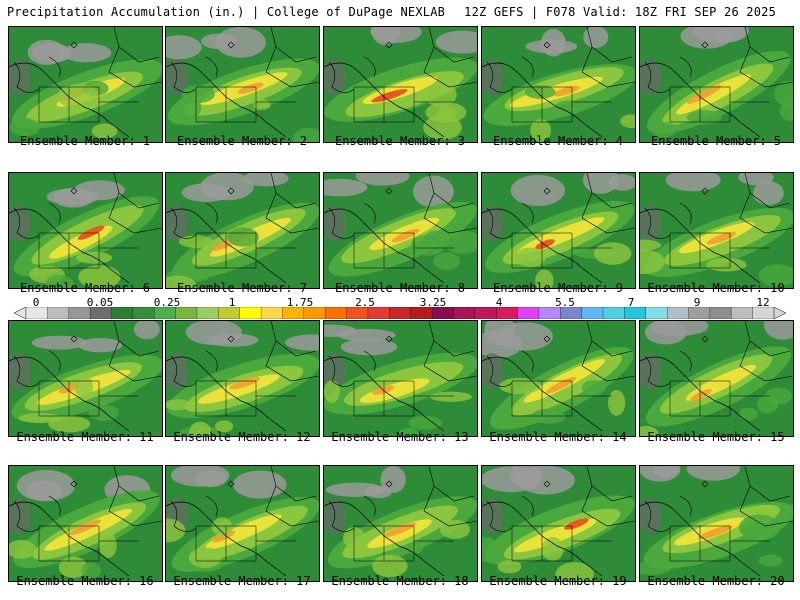  I want to click on colorbar-tick-label: 0, so click(36, 302).